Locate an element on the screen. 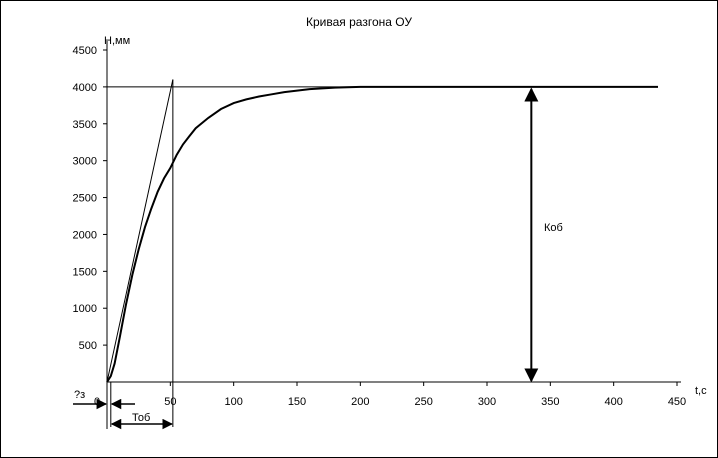 The height and width of the screenshot is (458, 718). y-tick-label: 2000 is located at coordinates (85, 235).